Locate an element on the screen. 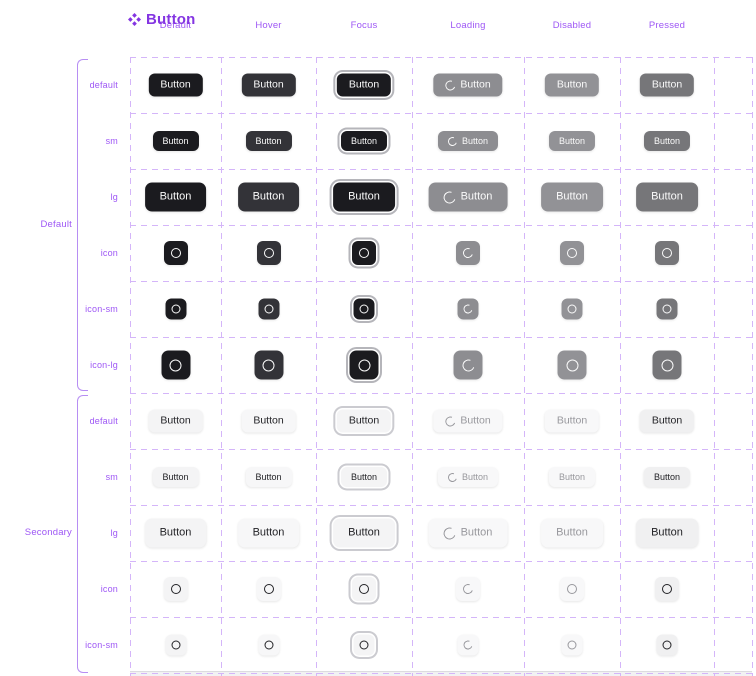  button-secondary-icon-default is located at coordinates (175, 589).